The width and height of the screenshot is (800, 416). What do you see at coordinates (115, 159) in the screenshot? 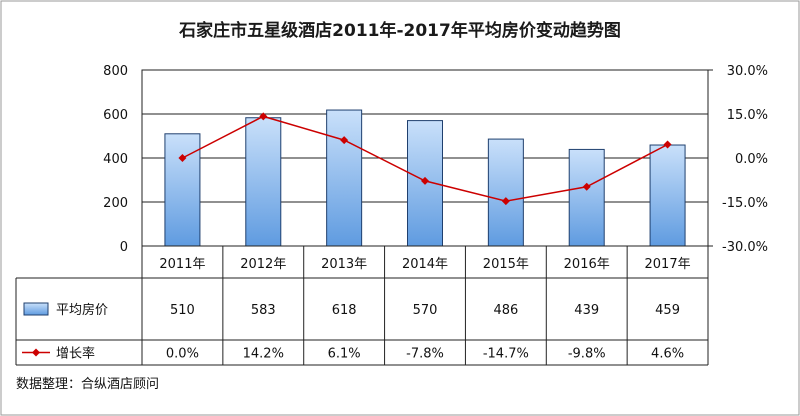
I see `y-tick-label: 400` at bounding box center [115, 159].